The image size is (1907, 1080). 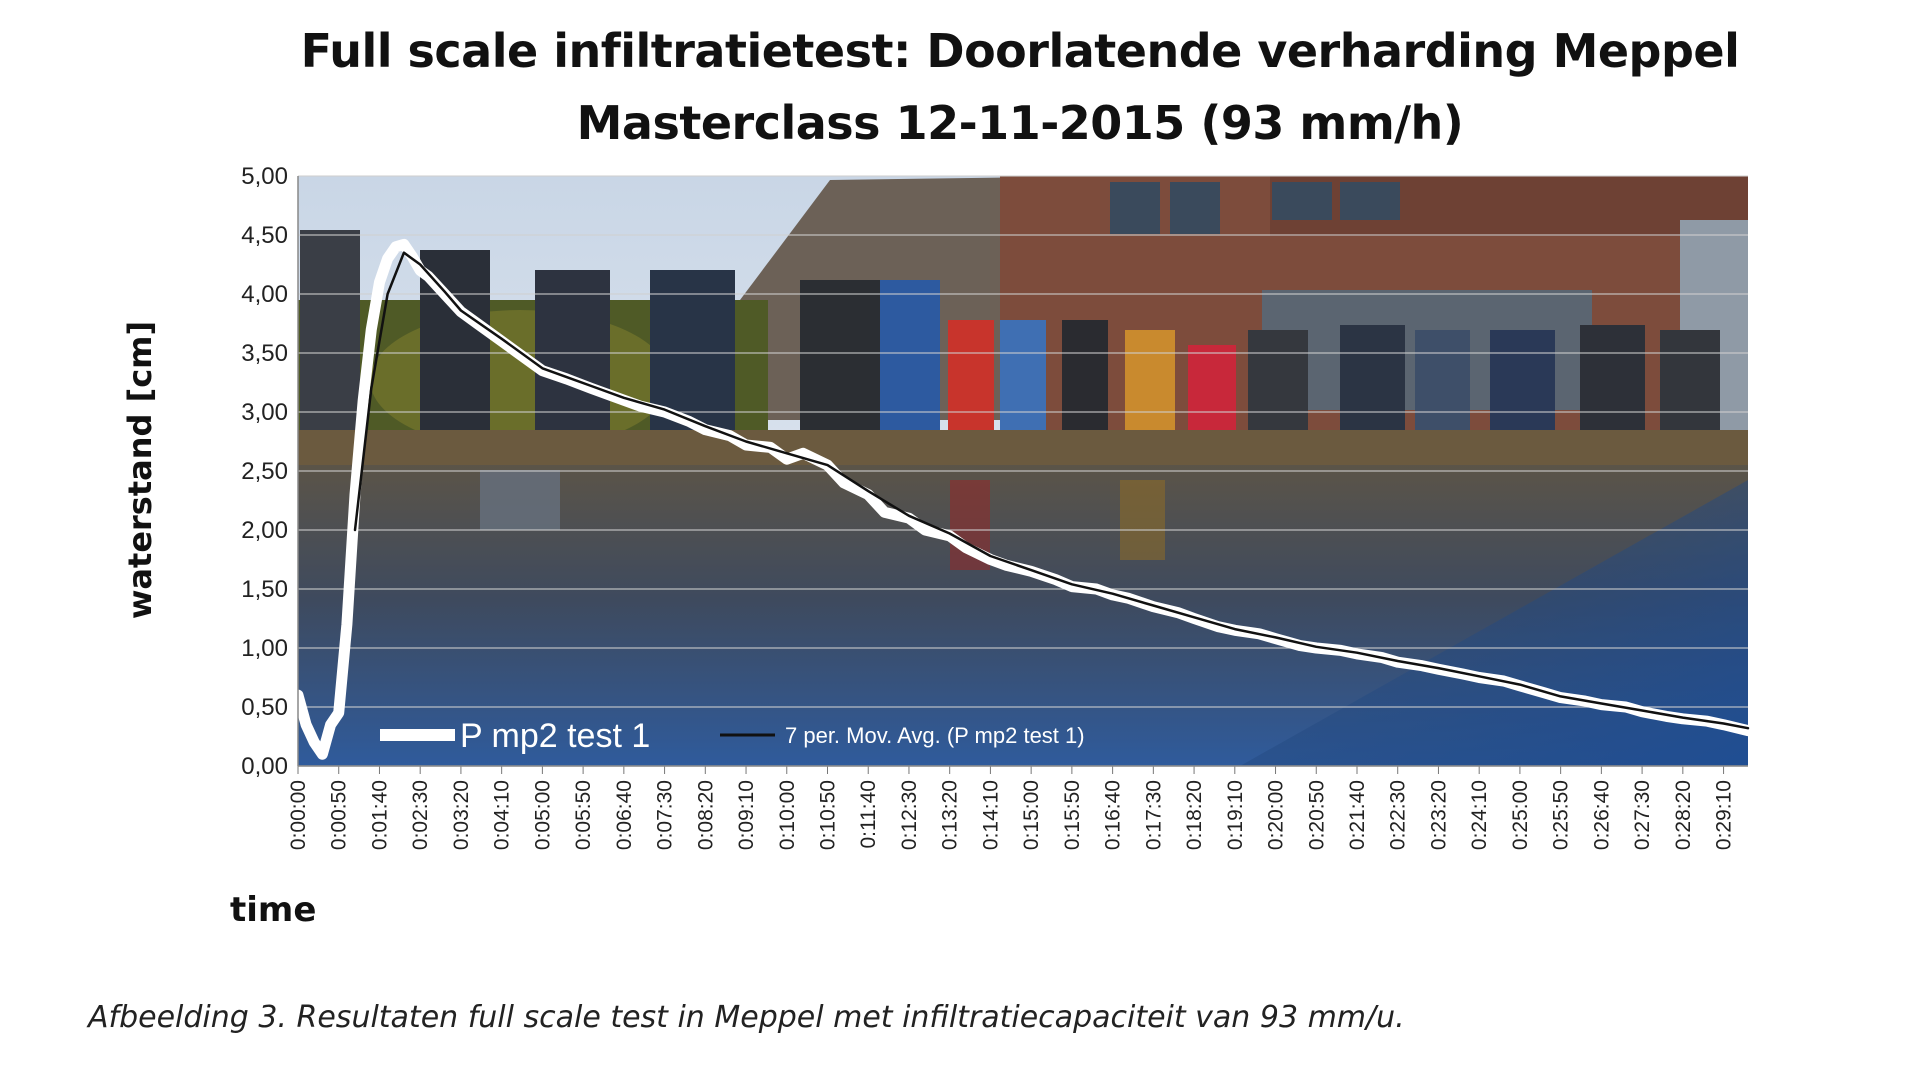 What do you see at coordinates (1438, 815) in the screenshot?
I see `x-tick-label: 0:23:20` at bounding box center [1438, 815].